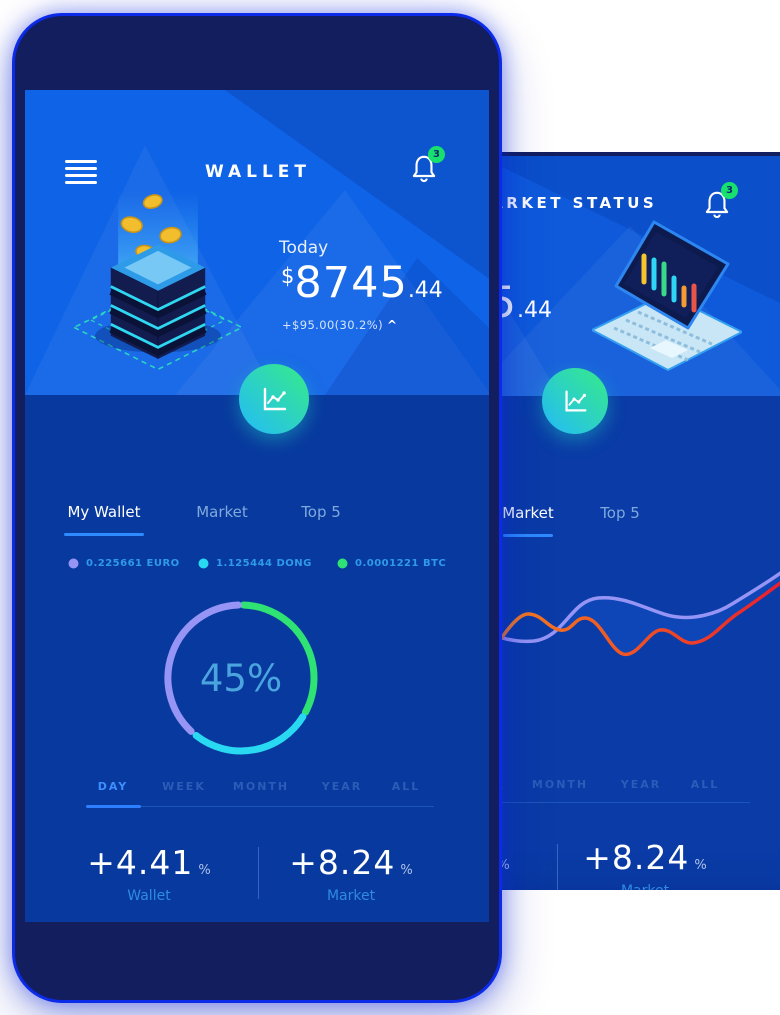 This screenshot has width=780, height=1015. I want to click on balance-amount: $8745.44, so click(362, 283).